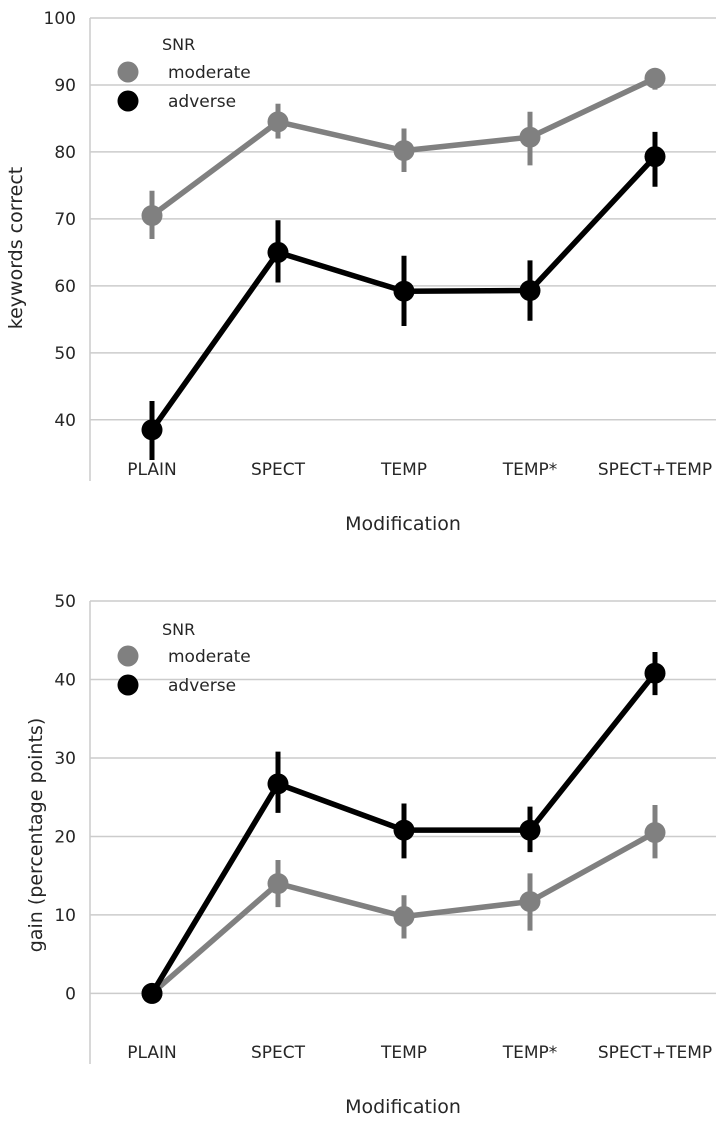 This screenshot has height=1126, width=726. What do you see at coordinates (65, 220) in the screenshot?
I see `y-tick-label: 70` at bounding box center [65, 220].